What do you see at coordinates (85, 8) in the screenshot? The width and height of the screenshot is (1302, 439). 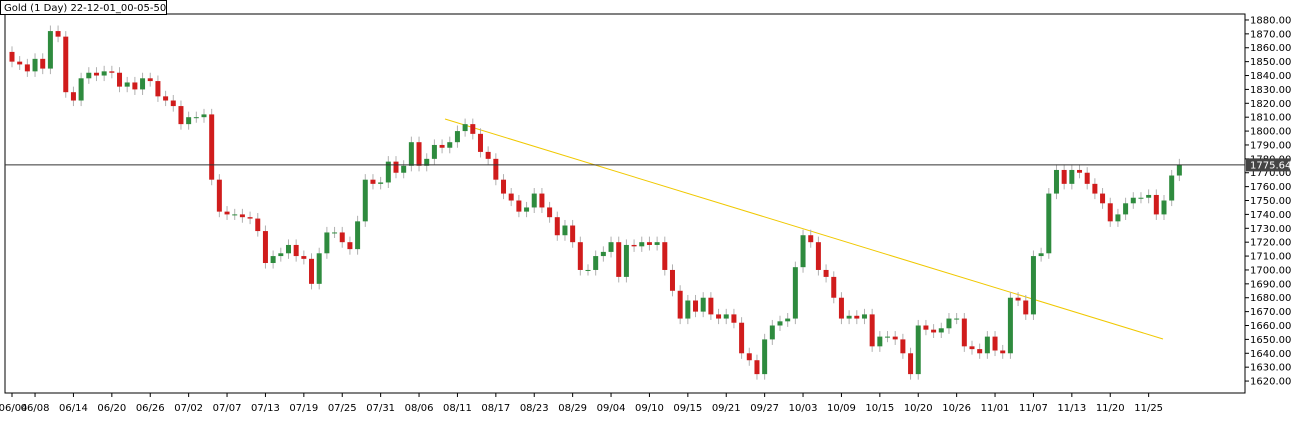 I see `chart-title: Gold (1 Day) 22-12-01_00-05-50` at bounding box center [85, 8].